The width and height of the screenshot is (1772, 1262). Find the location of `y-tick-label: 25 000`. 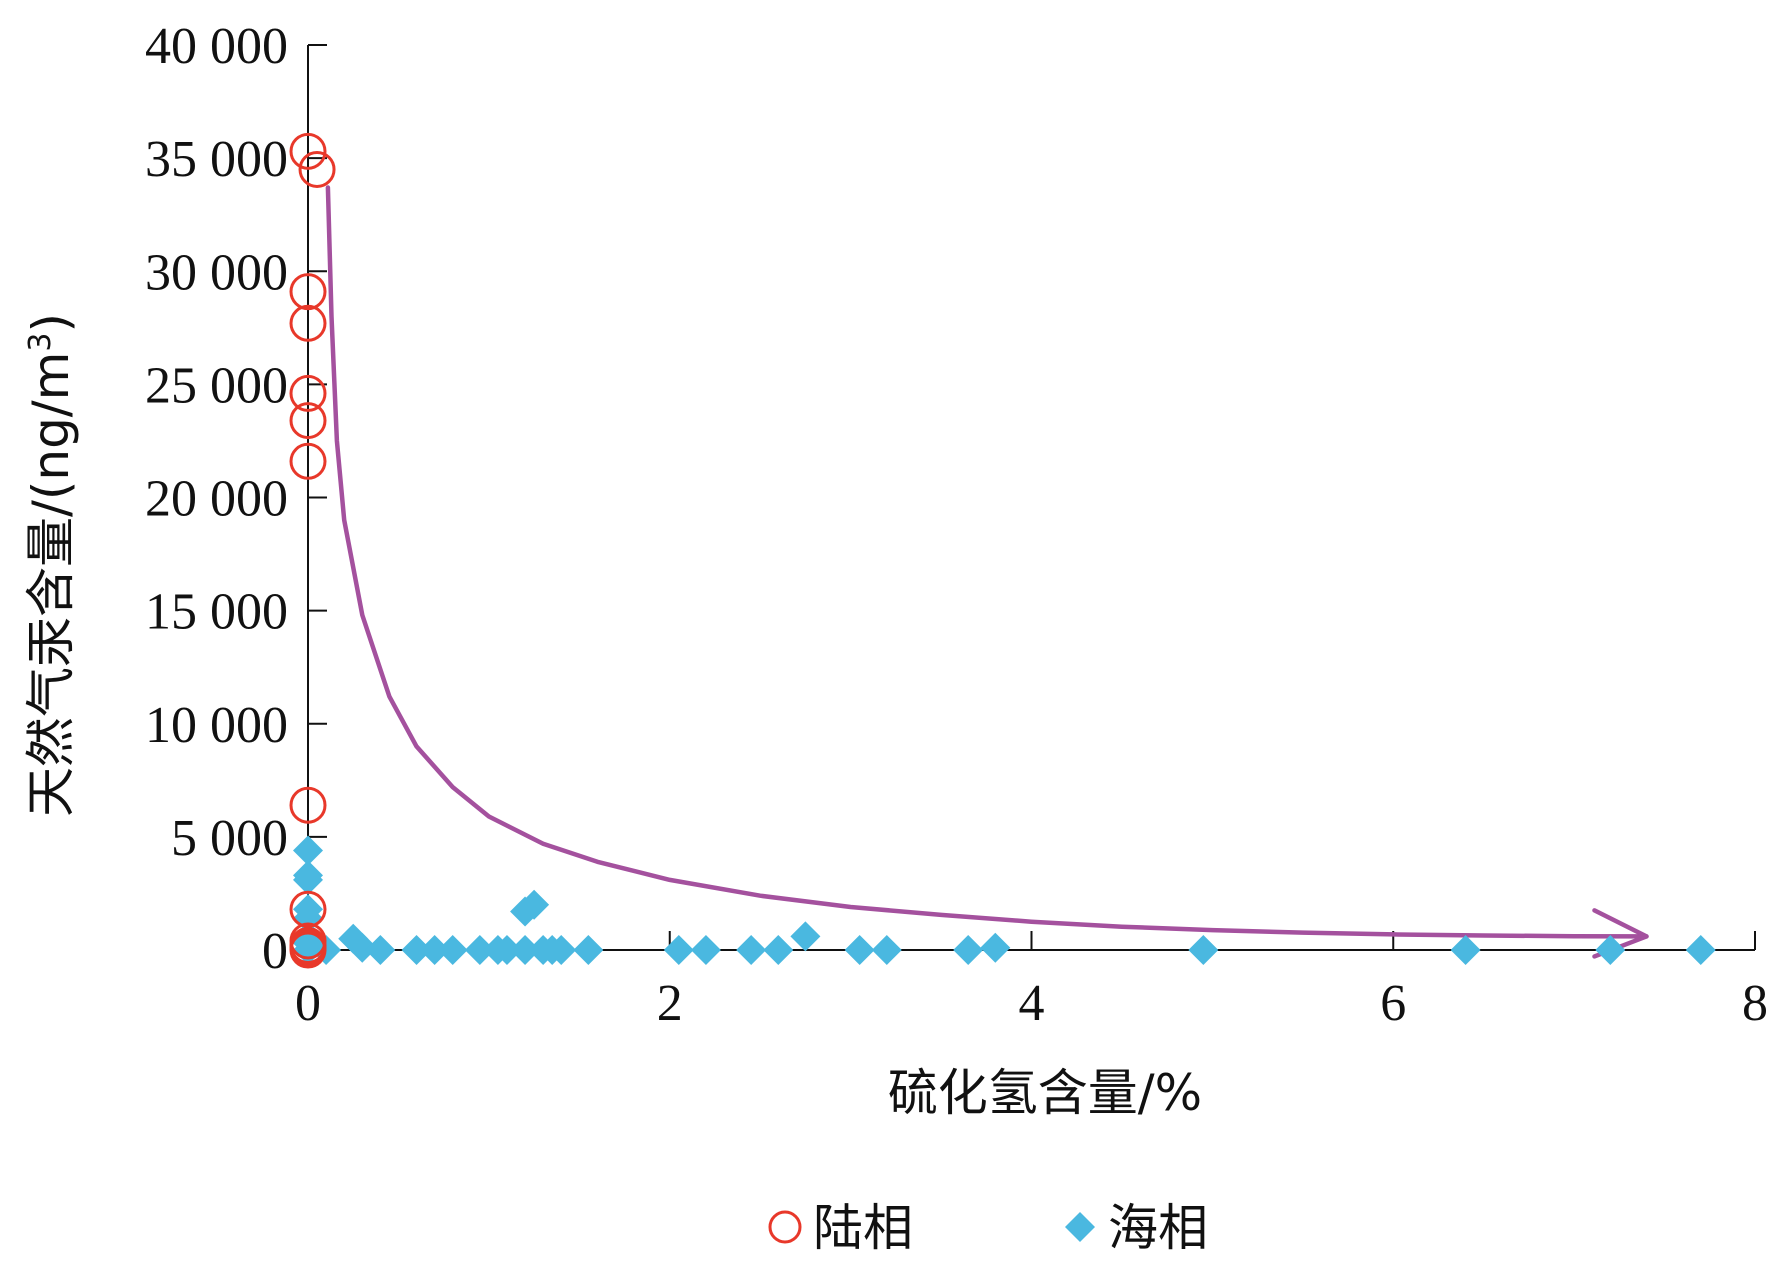

y-tick-label: 25 000 is located at coordinates (216, 385).